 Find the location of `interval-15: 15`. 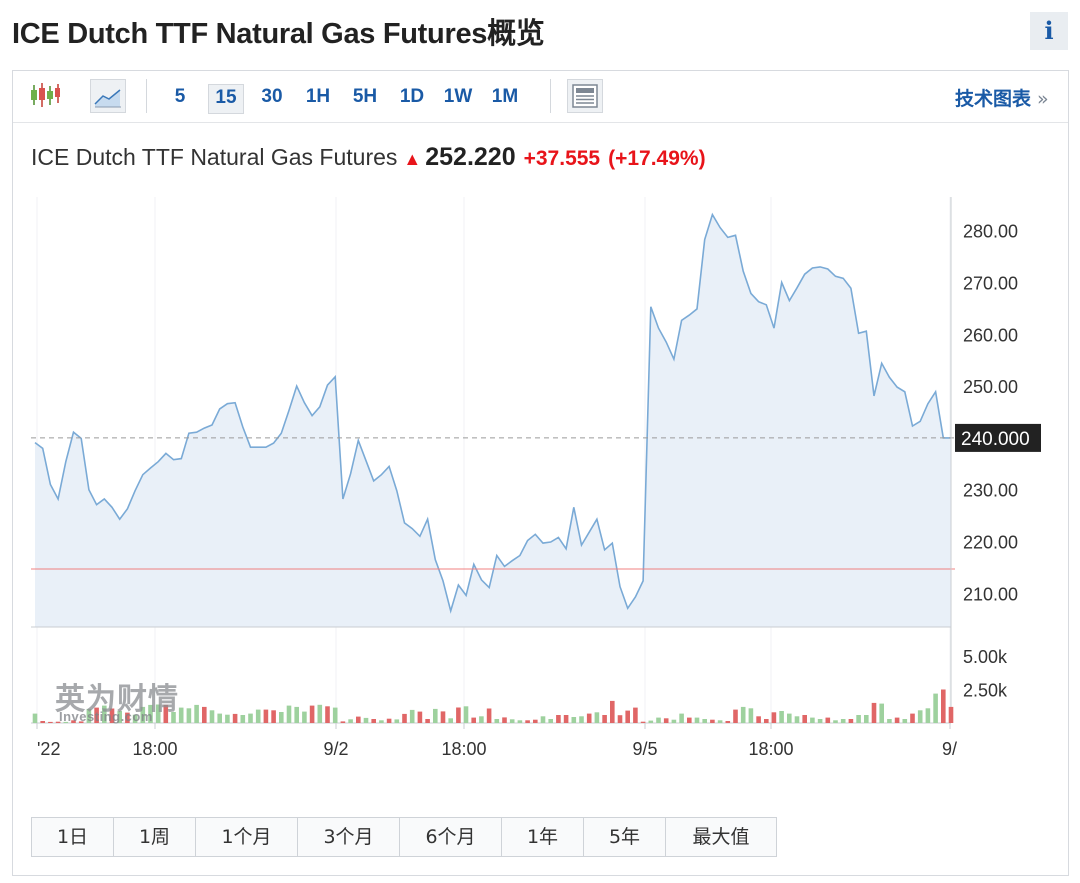

interval-15: 15 is located at coordinates (226, 99).